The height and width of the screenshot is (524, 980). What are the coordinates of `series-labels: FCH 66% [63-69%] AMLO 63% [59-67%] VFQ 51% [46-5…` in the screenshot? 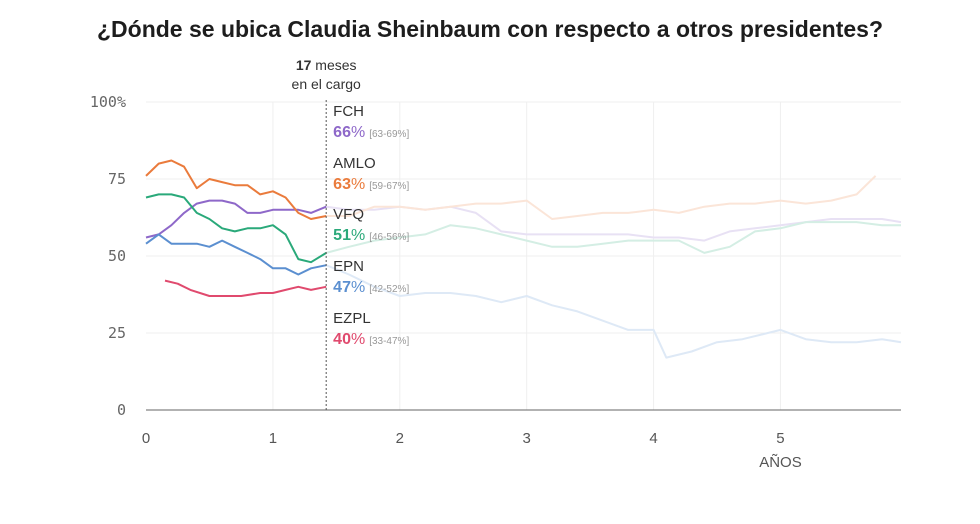 It's located at (371, 225).